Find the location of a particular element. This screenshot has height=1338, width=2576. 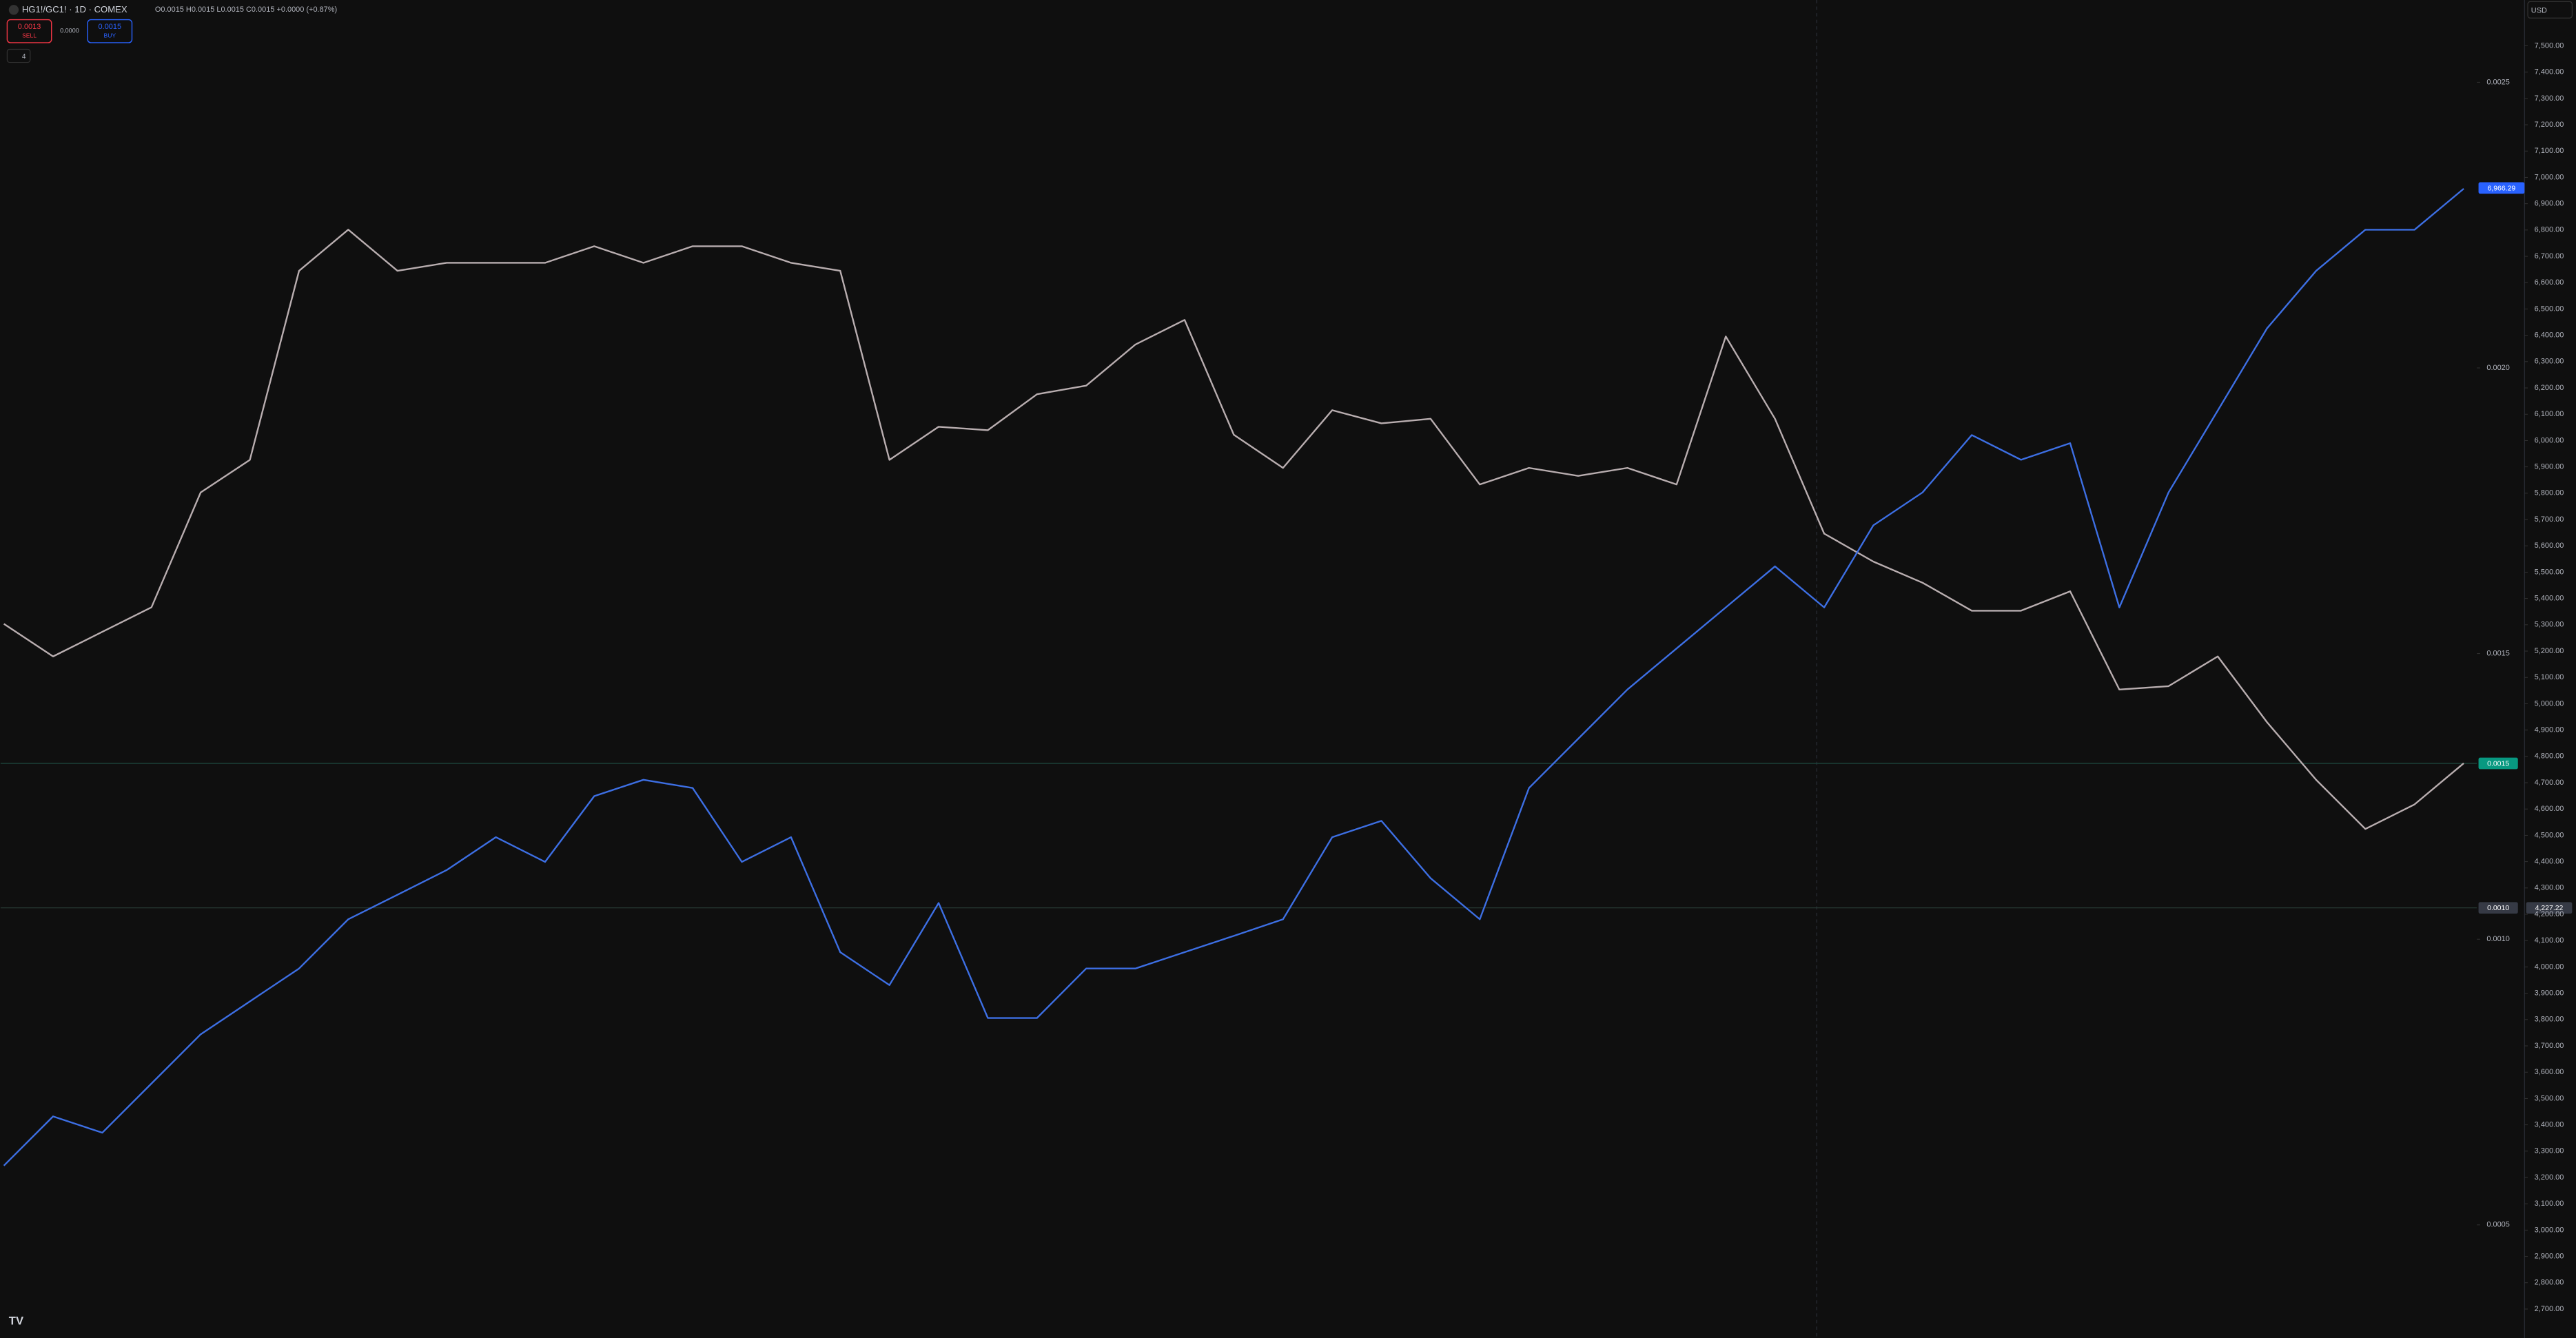

y2-tick-label: 6,600.00 is located at coordinates (2549, 282).